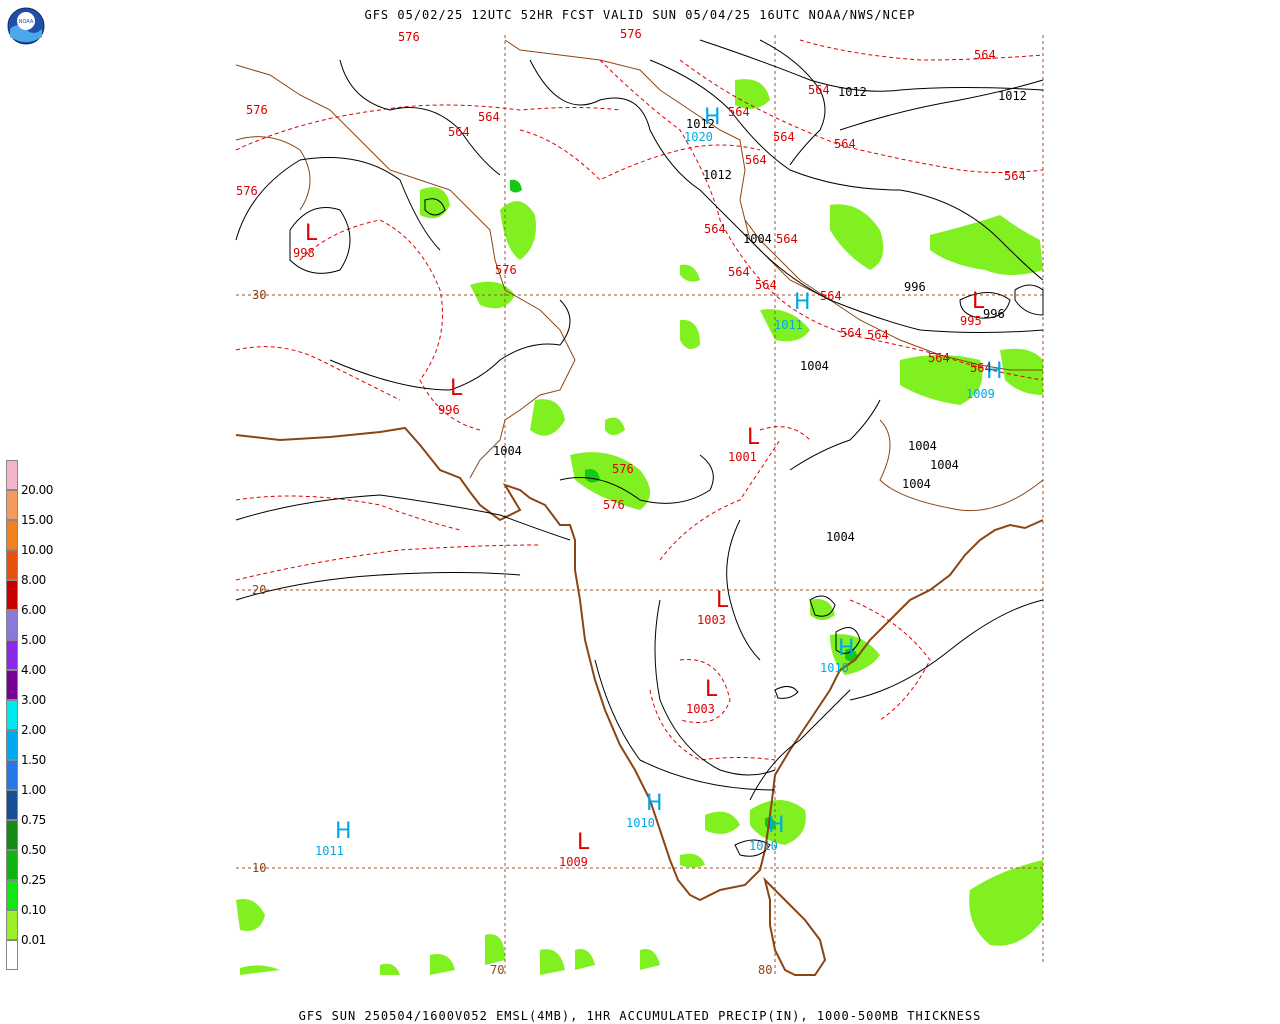 Image resolution: width=1280 pixels, height=1024 pixels. I want to click on legend-label: 4.00, so click(33, 670).